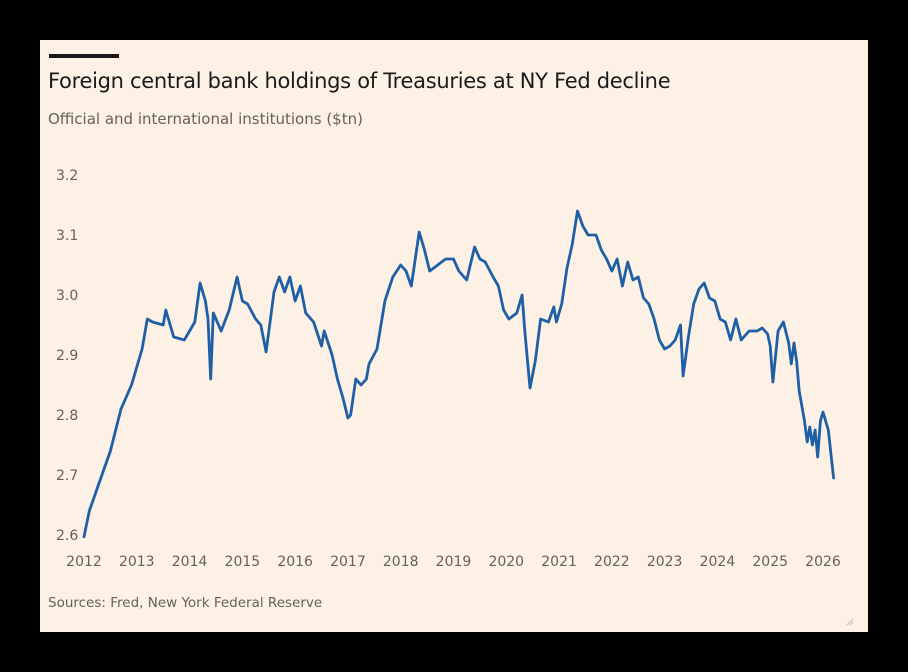 This screenshot has width=908, height=672. What do you see at coordinates (770, 562) in the screenshot?
I see `x-tick-label: 2025` at bounding box center [770, 562].